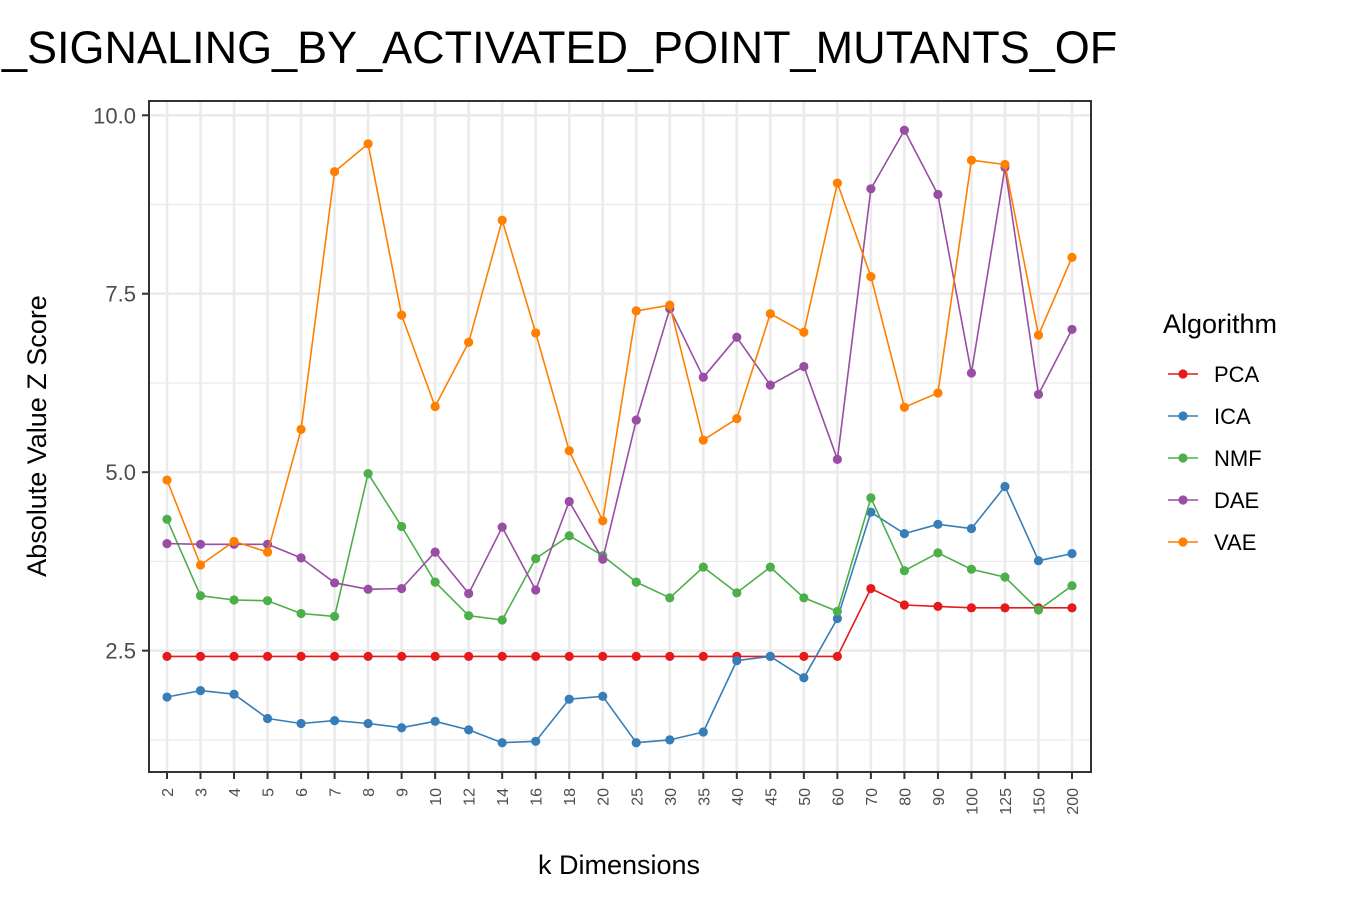 The image size is (1350, 900). I want to click on x-tick-label: 70, so click(872, 797).